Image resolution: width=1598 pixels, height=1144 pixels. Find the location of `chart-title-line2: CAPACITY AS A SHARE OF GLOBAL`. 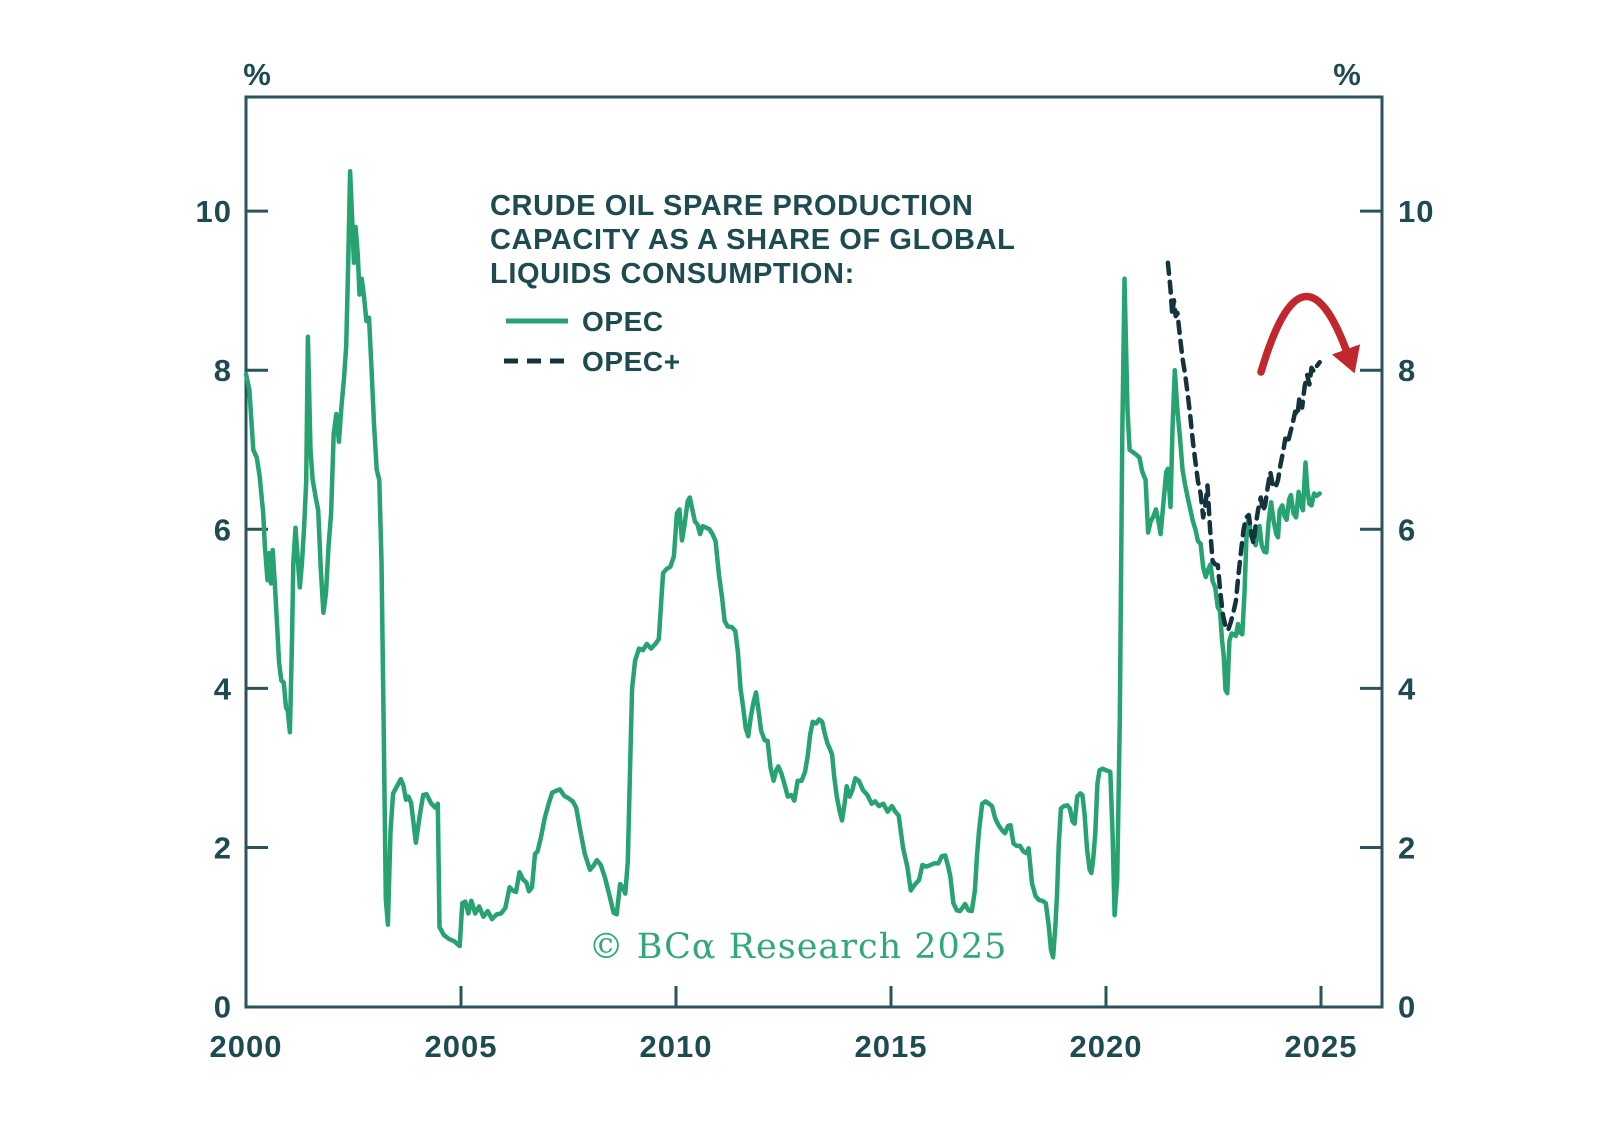

chart-title-line2: CAPACITY AS A SHARE OF GLOBAL is located at coordinates (752, 240).